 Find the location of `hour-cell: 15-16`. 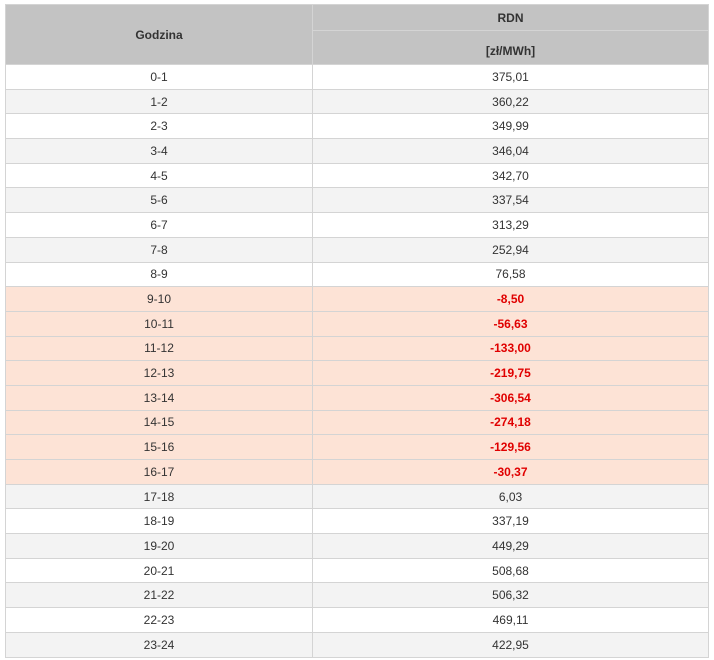

hour-cell: 15-16 is located at coordinates (159, 447).